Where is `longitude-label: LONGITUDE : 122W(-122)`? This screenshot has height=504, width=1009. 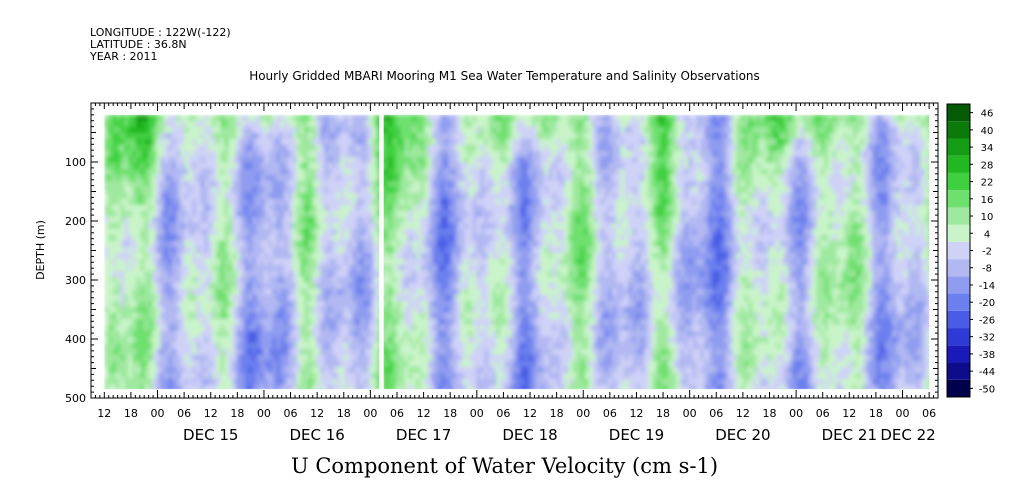 longitude-label: LONGITUDE : 122W(-122) is located at coordinates (160, 32).